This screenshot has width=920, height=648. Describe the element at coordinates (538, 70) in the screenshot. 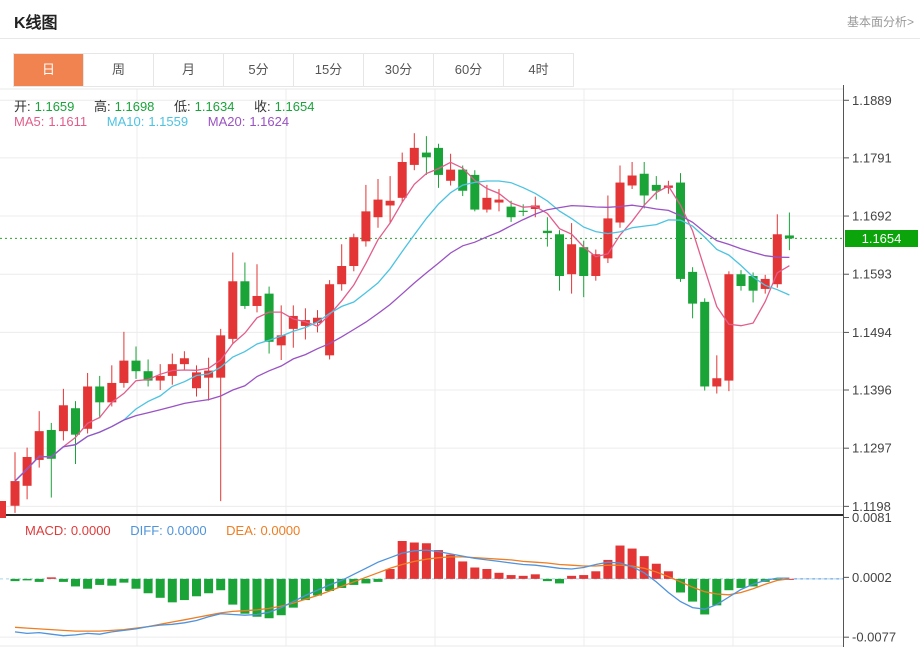

I see `tab-4hour: 4时` at that location.